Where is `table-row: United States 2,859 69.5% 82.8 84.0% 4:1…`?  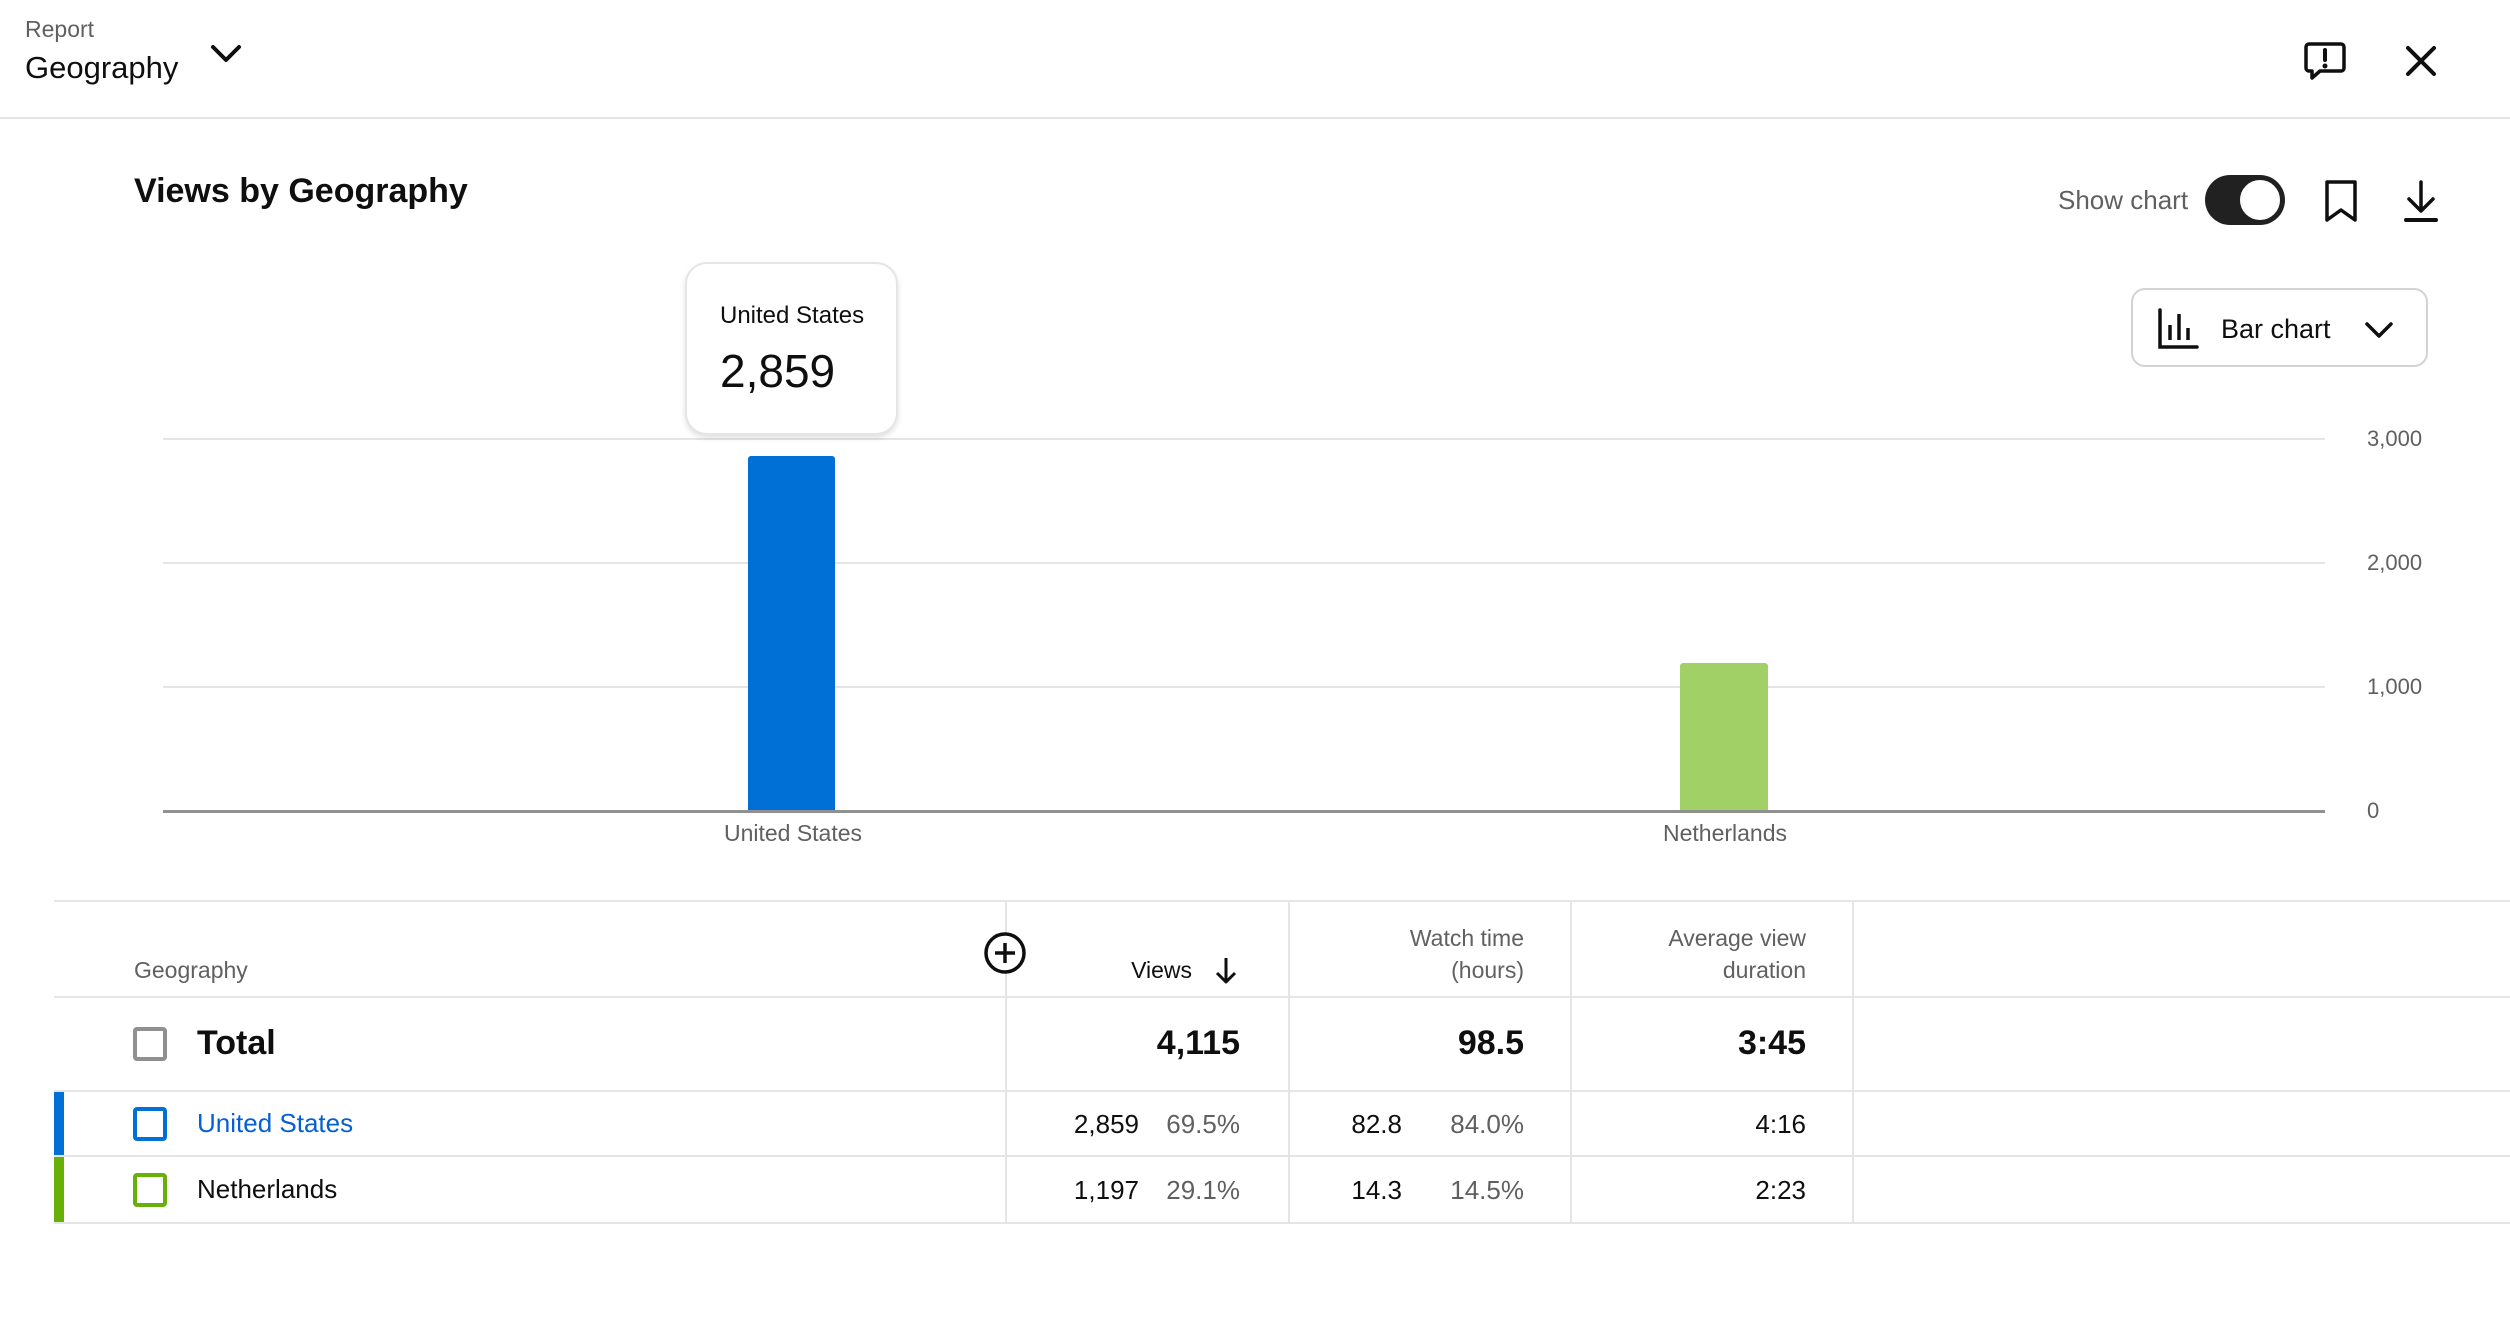
table-row: United States 2,859 69.5% 82.8 84.0% 4:1… is located at coordinates (1282, 1124).